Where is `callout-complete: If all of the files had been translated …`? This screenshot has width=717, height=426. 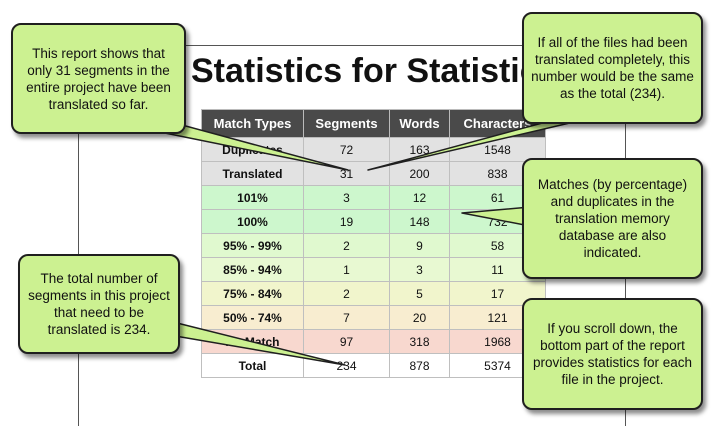
callout-complete: If all of the files had been translated … is located at coordinates (612, 68).